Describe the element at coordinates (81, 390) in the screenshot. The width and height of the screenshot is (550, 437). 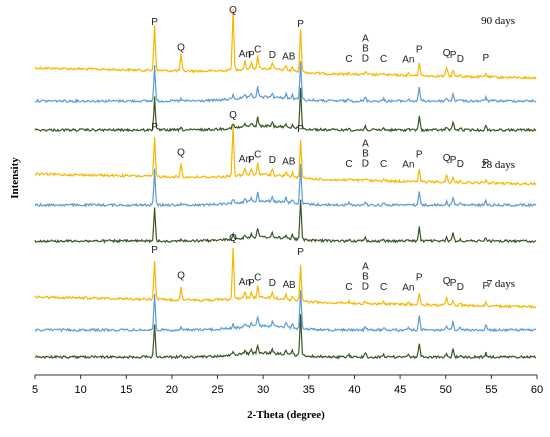
I see `x-tick-label: 10` at that location.